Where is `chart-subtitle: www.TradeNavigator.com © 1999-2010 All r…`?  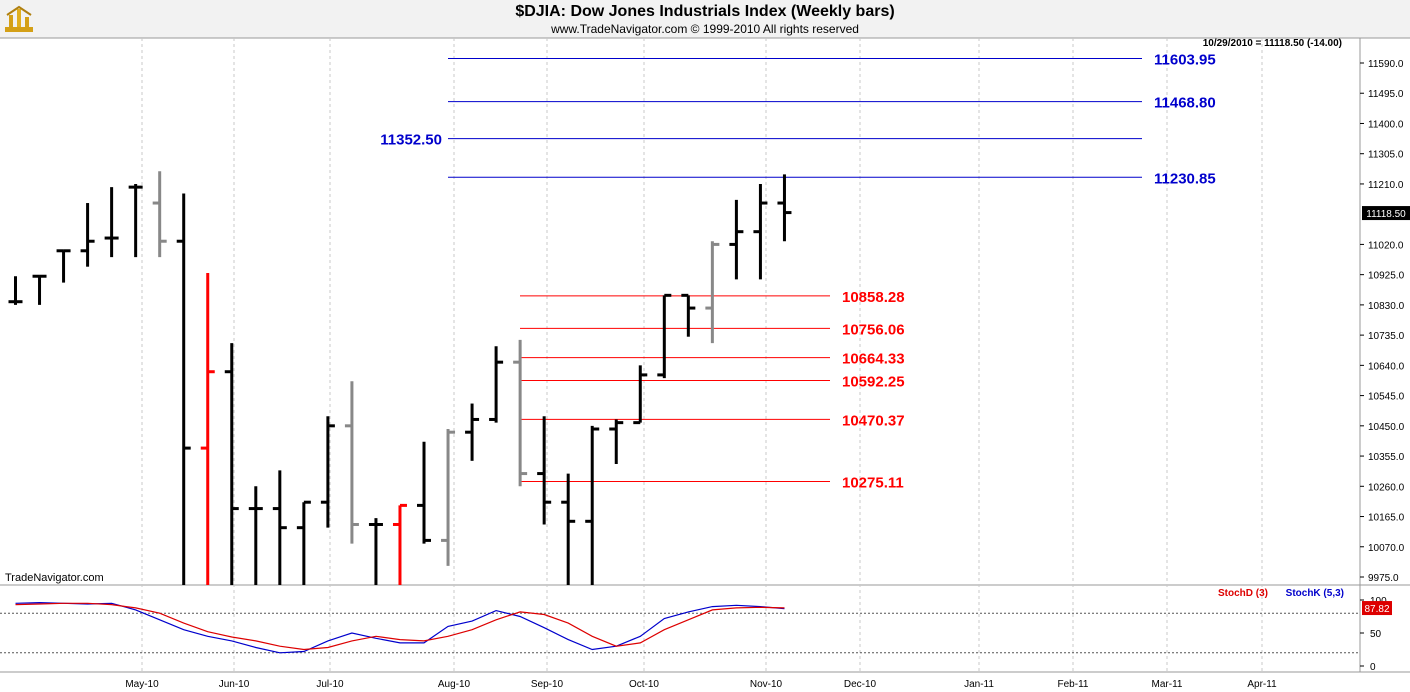 chart-subtitle: www.TradeNavigator.com © 1999-2010 All r… is located at coordinates (705, 29).